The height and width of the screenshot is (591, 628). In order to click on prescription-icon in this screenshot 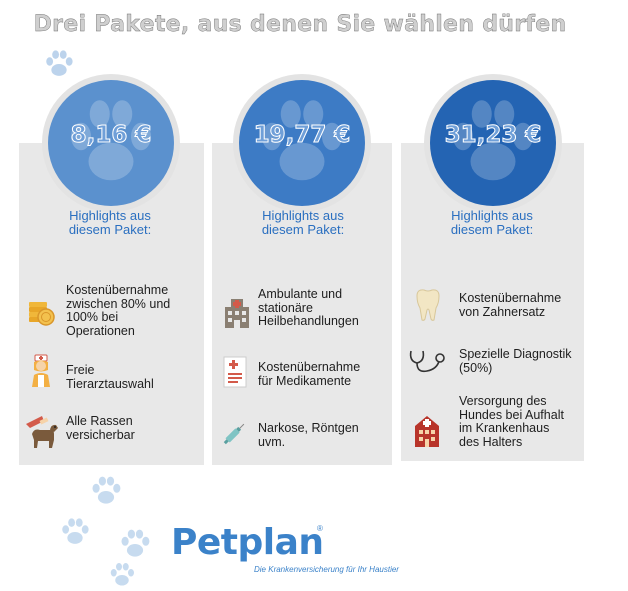, I will do `click(235, 374)`.